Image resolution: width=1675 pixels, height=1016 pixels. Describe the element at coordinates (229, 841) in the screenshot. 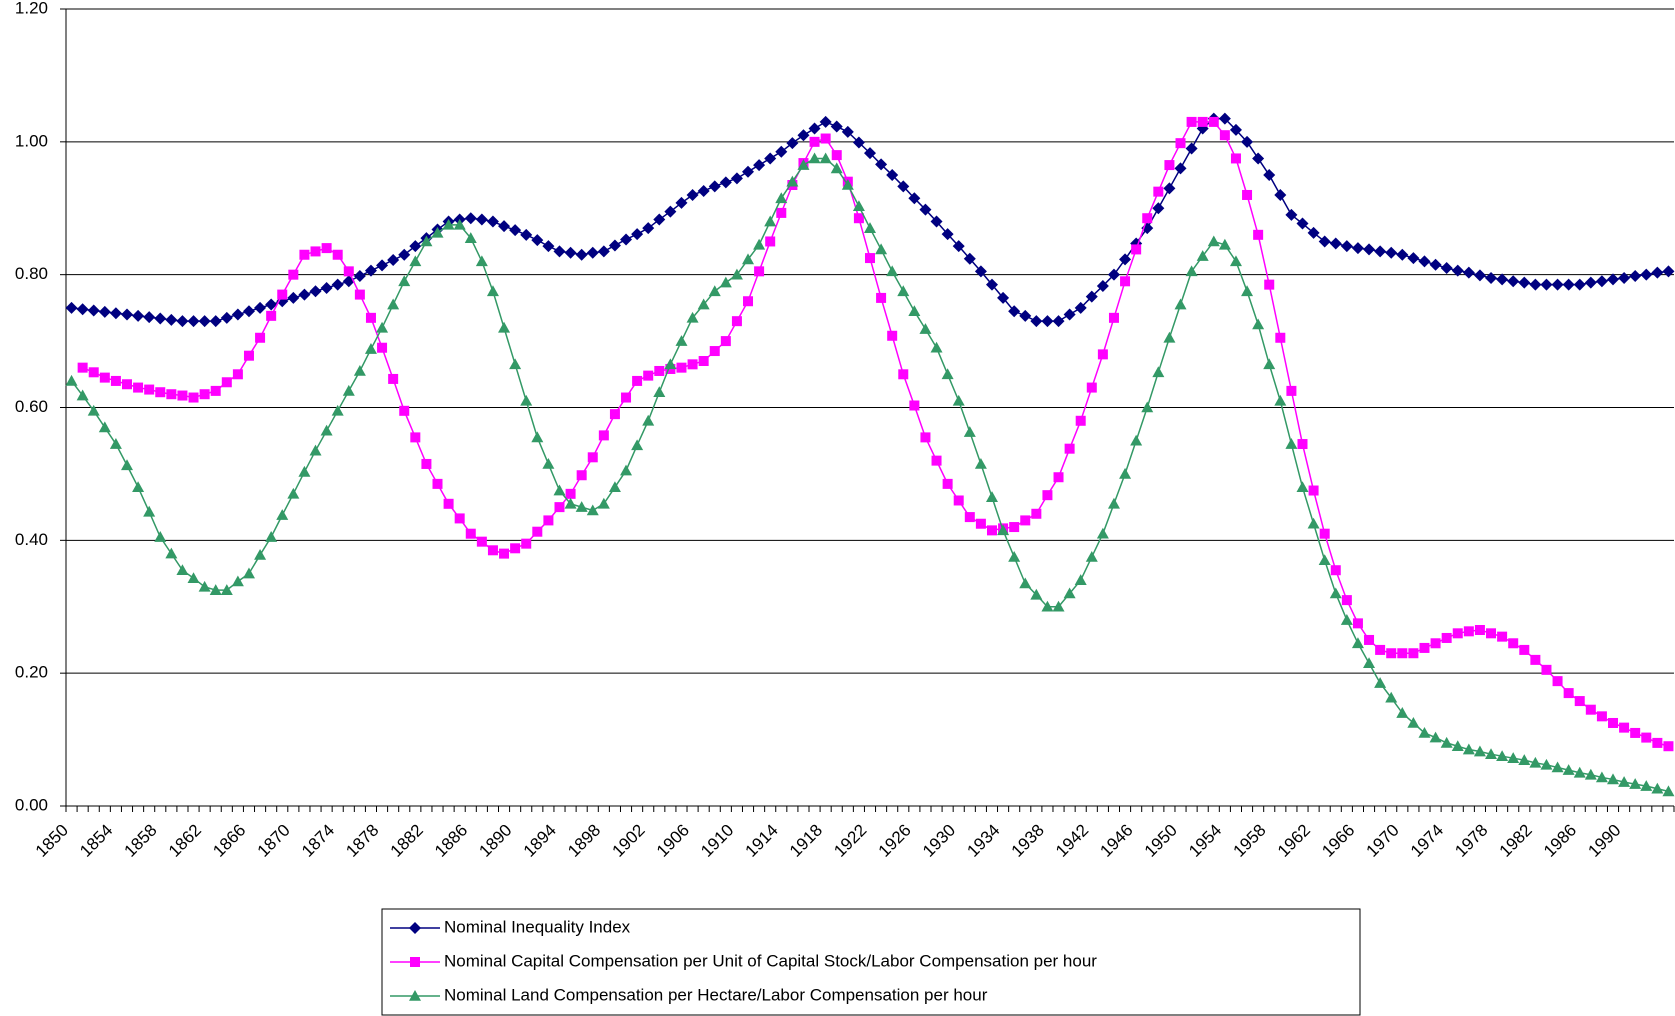

I see `x-tick-label: 1866` at that location.